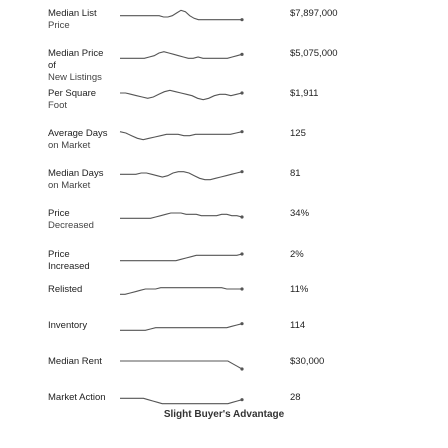 The width and height of the screenshot is (448, 448). Describe the element at coordinates (76, 173) in the screenshot. I see `metric-label-line1: Median Days` at that location.